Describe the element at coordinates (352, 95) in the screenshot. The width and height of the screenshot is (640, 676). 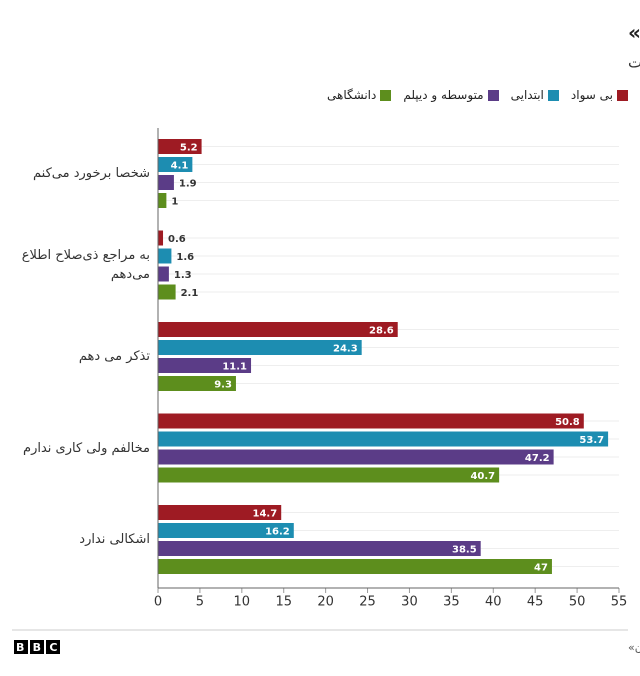
I see `legend-label: دانشگاهی` at that location.